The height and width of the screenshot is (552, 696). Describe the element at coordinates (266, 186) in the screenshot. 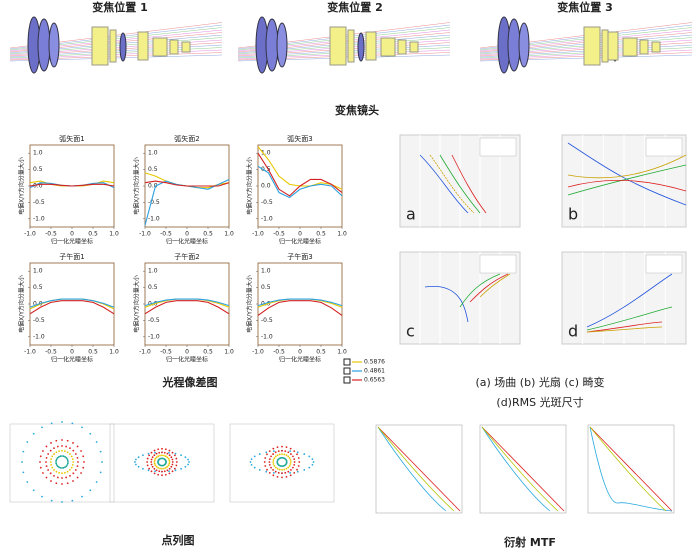

I see `y-tick-label: 0.0` at that location.